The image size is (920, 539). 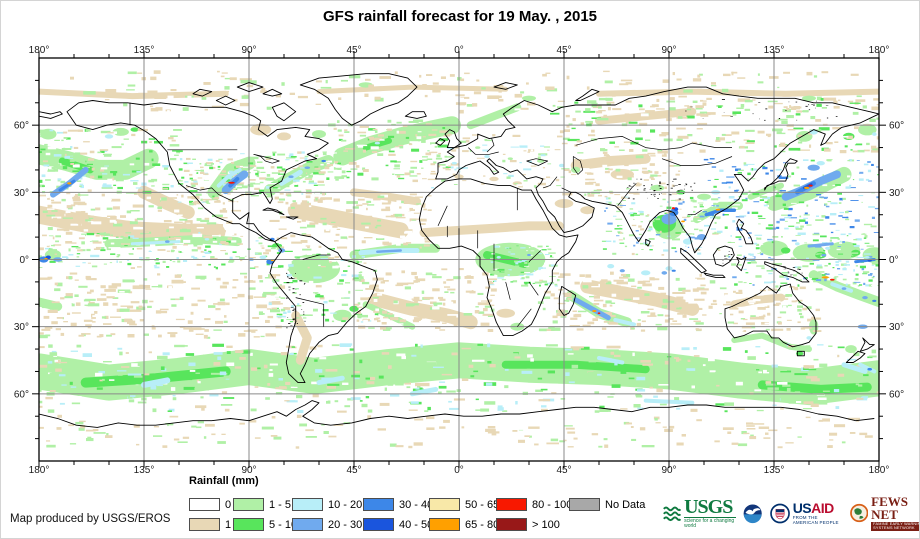 I want to click on legend-item: 5 - 10, so click(x=265, y=524).